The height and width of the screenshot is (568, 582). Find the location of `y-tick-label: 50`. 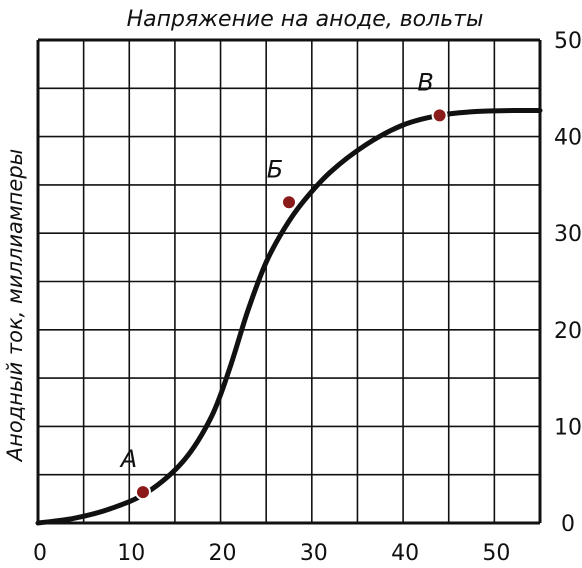

y-tick-label: 50 is located at coordinates (568, 41).